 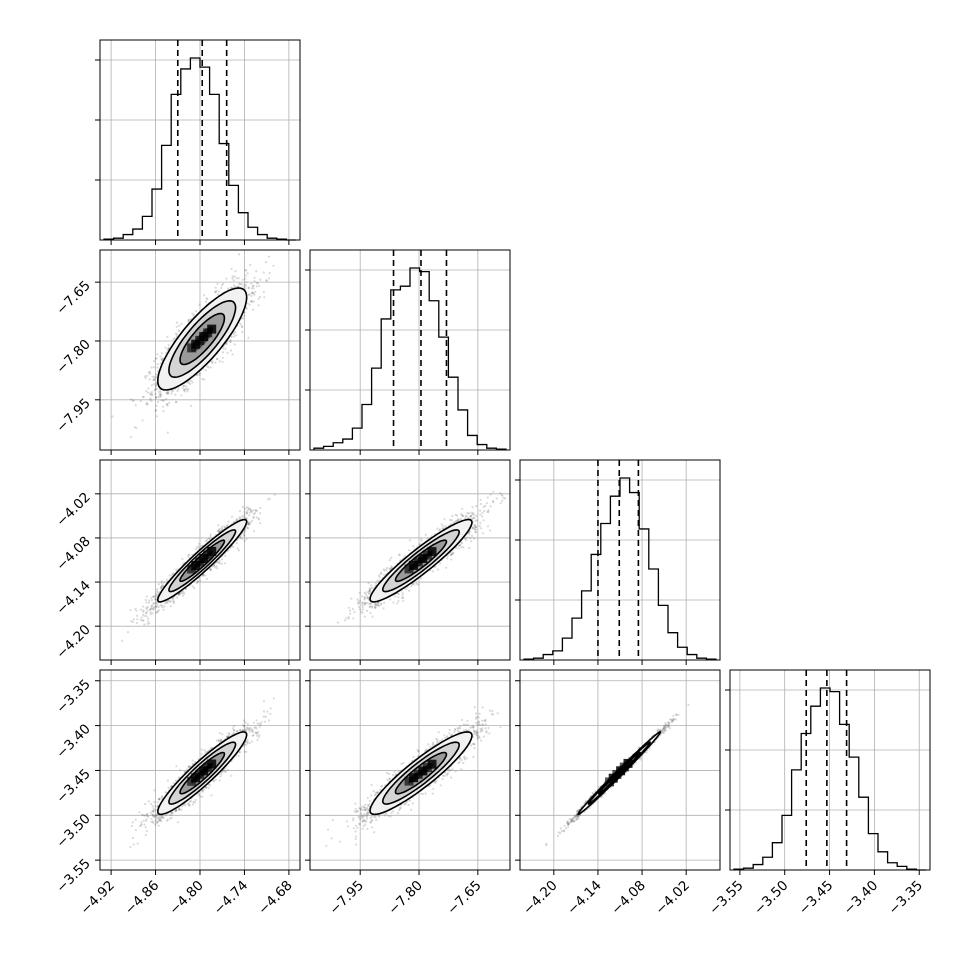 What do you see at coordinates (861, 898) in the screenshot?
I see `x-tick-label: −3.40` at bounding box center [861, 898].